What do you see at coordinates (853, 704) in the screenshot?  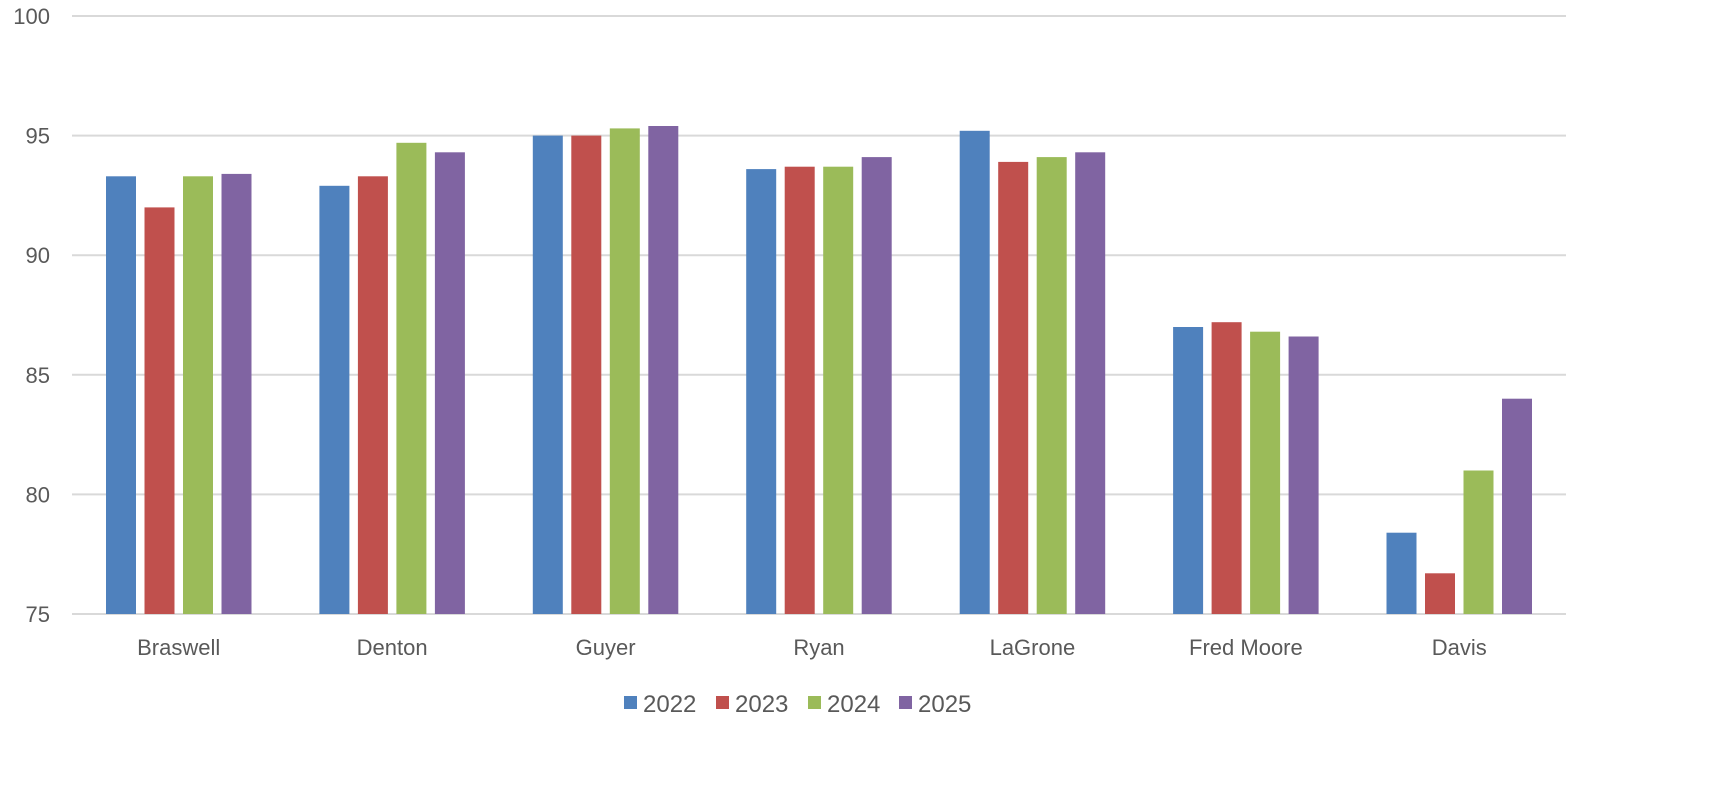 I see `legend-label-2024: 2024` at bounding box center [853, 704].